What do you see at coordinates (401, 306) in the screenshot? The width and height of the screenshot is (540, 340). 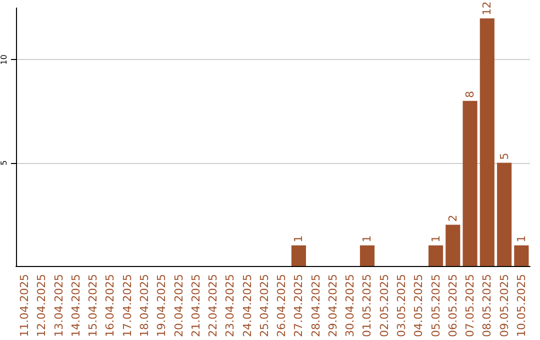 I see `x-tick-label: 03.05.2025` at bounding box center [401, 306].